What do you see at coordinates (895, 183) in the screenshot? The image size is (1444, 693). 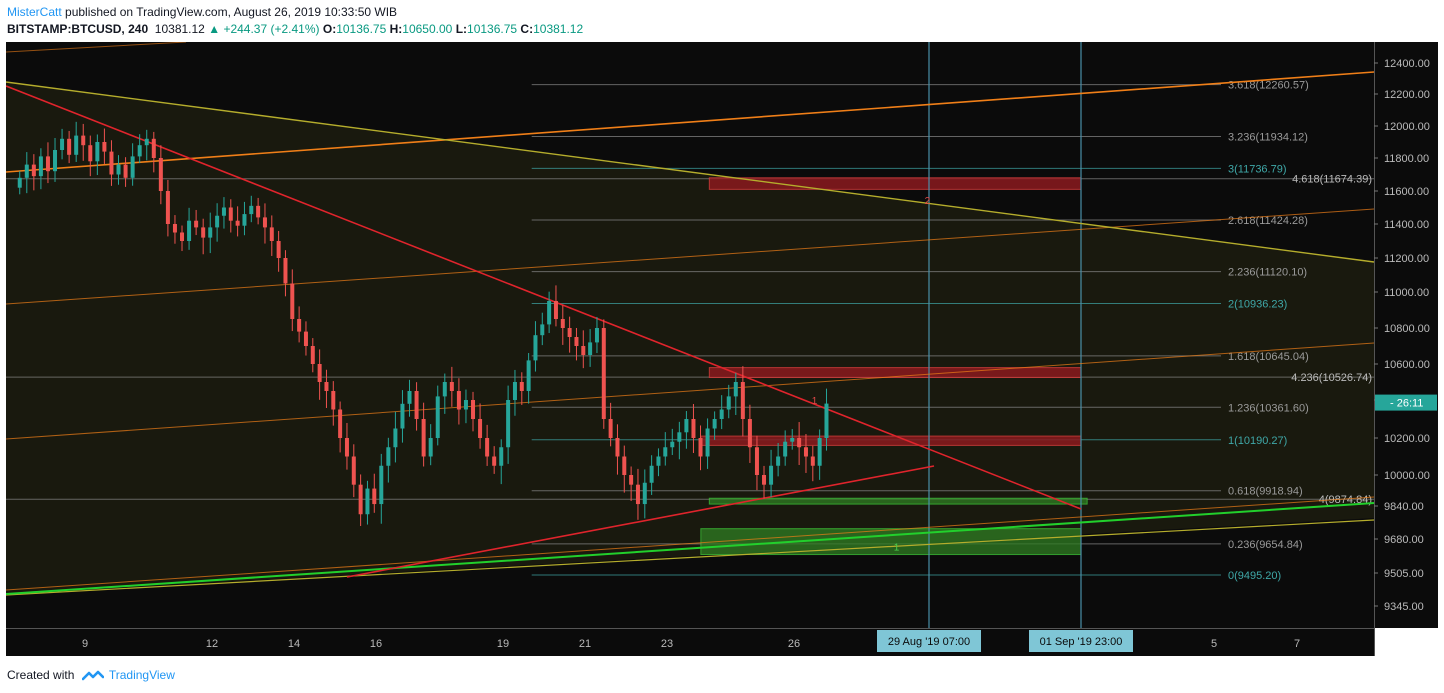 I see `red-zone` at bounding box center [895, 183].